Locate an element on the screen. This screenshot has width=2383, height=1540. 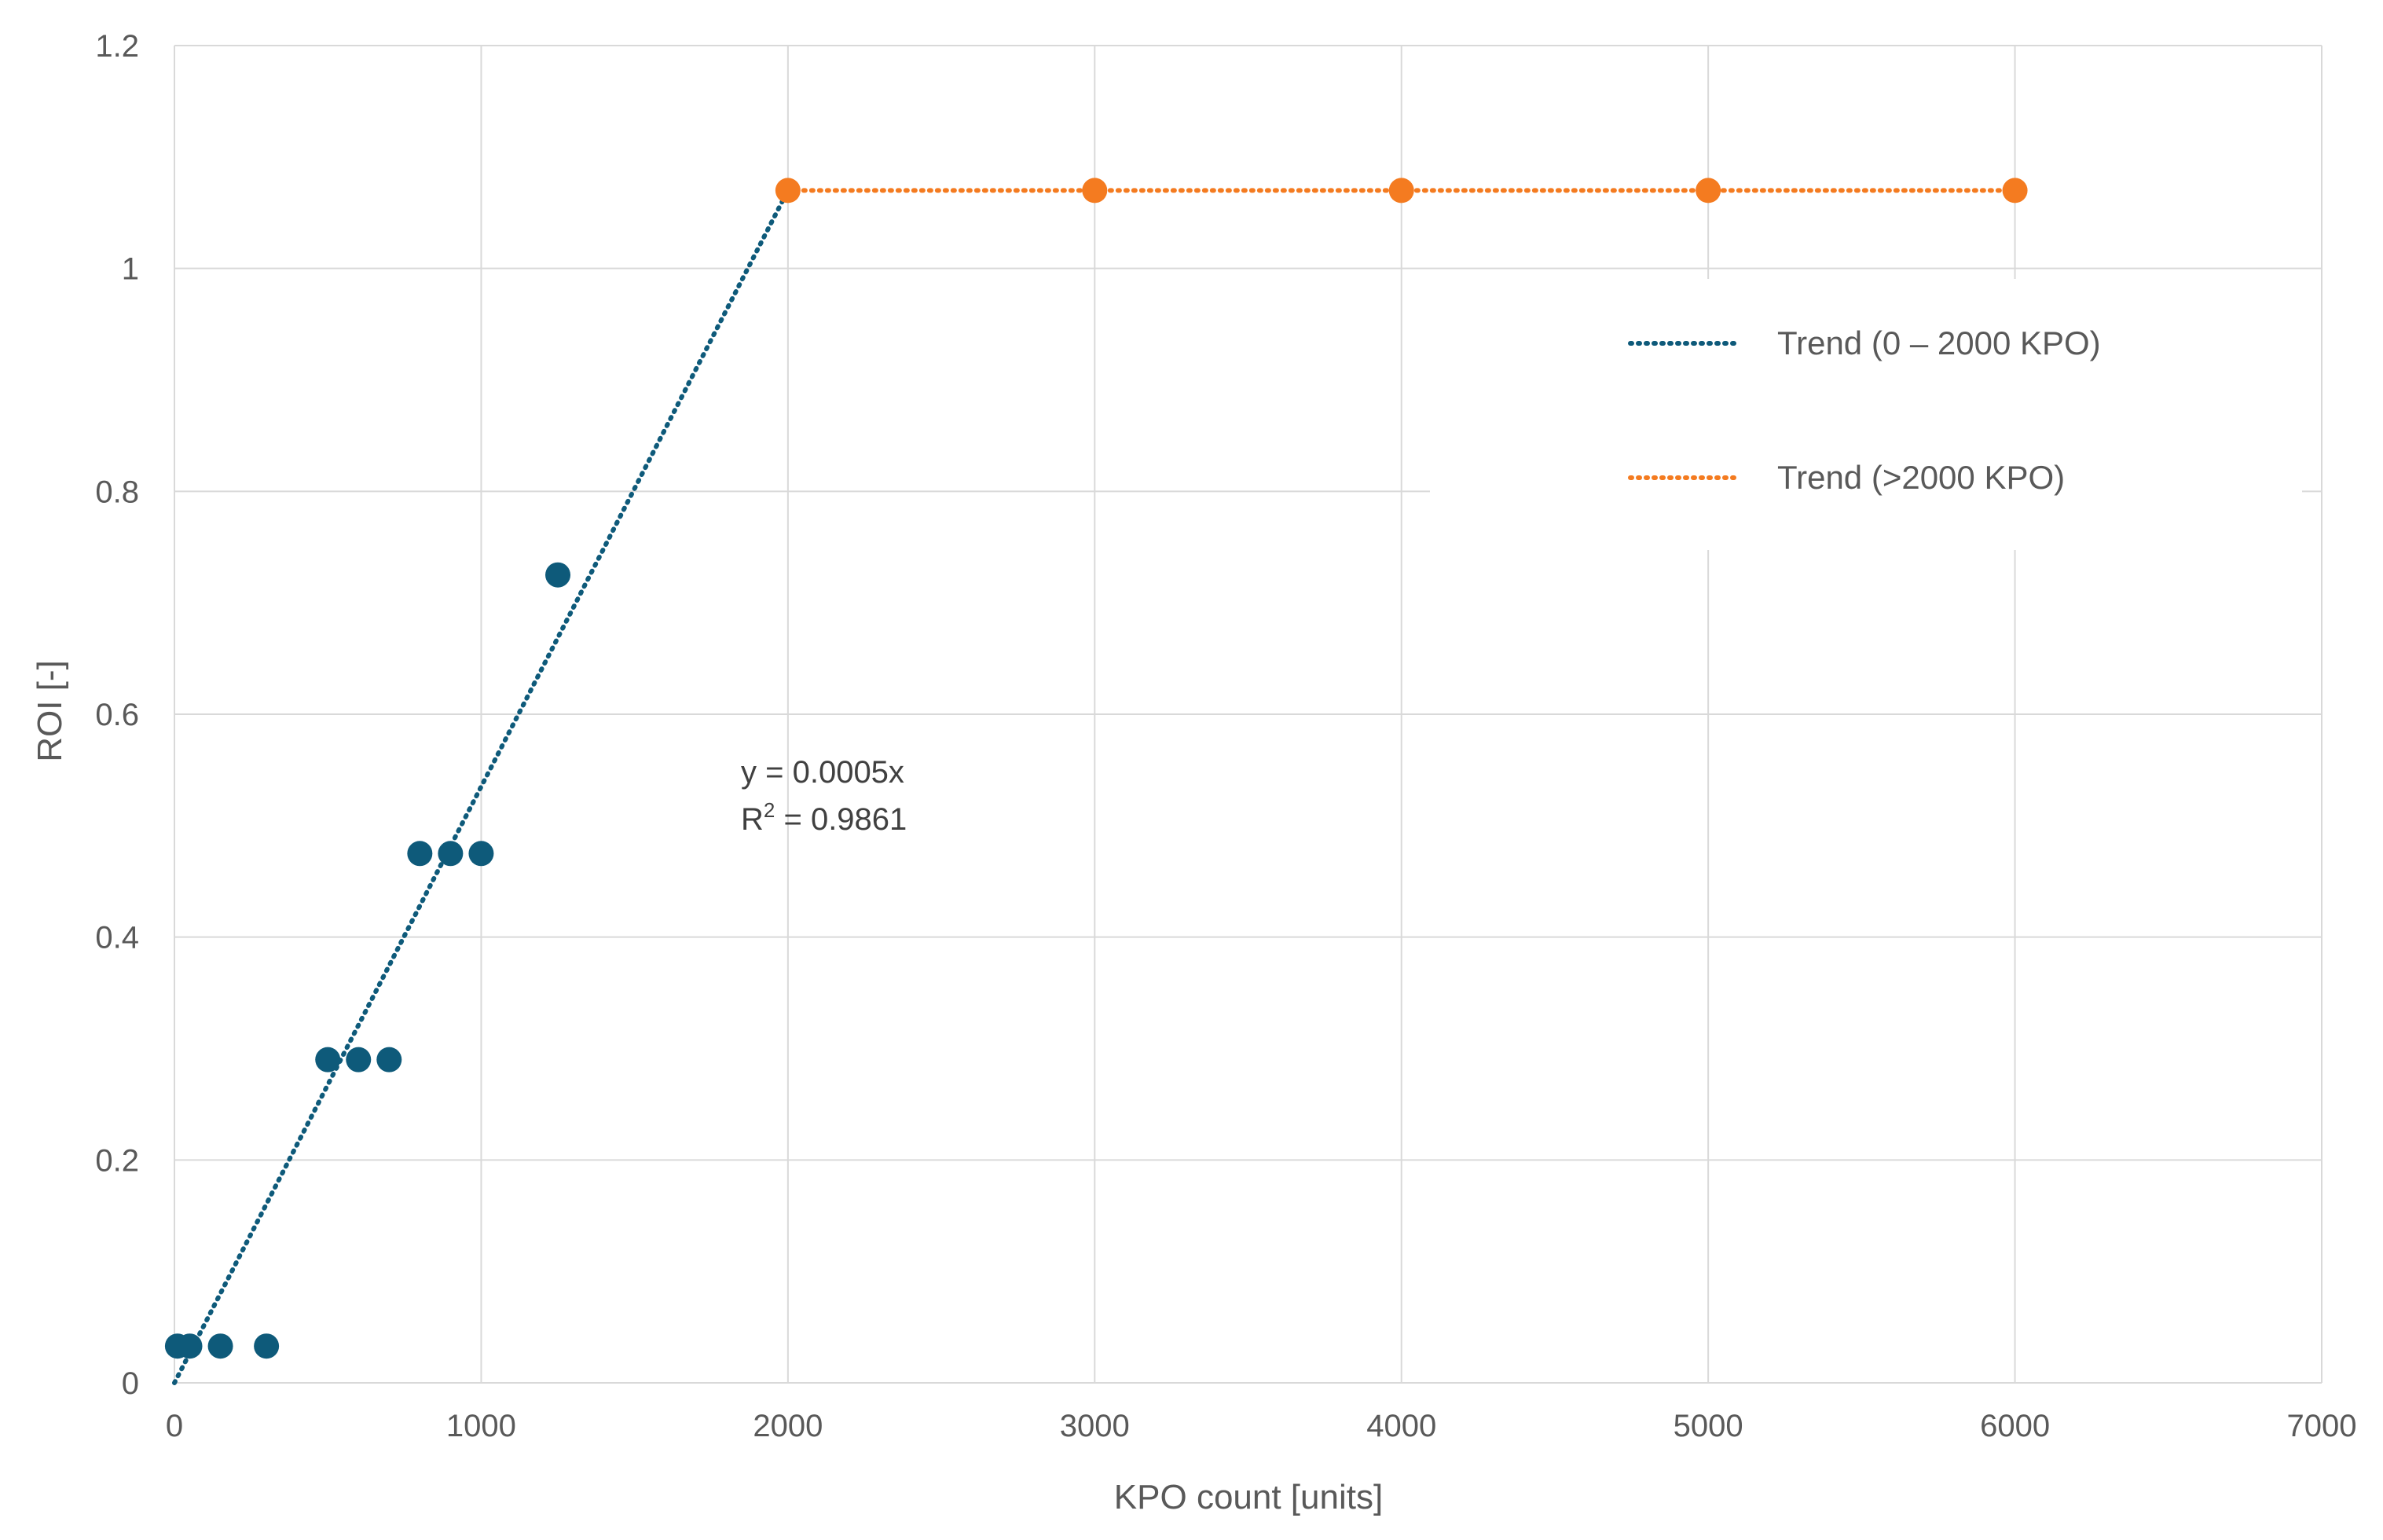
legend-background is located at coordinates (1866, 414).